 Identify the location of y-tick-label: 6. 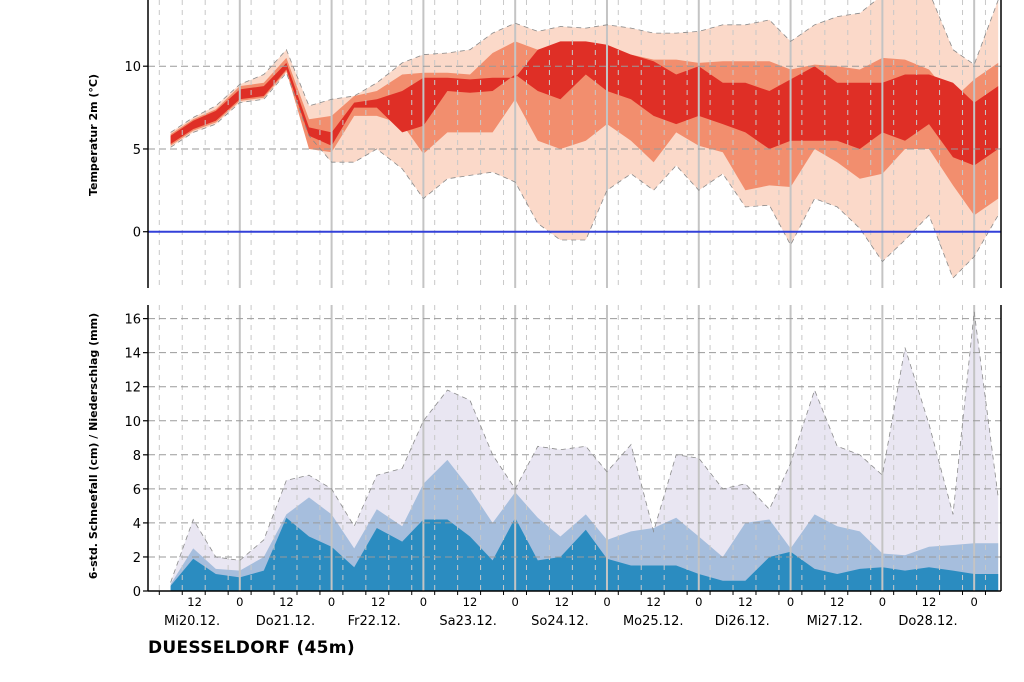
(137, 490).